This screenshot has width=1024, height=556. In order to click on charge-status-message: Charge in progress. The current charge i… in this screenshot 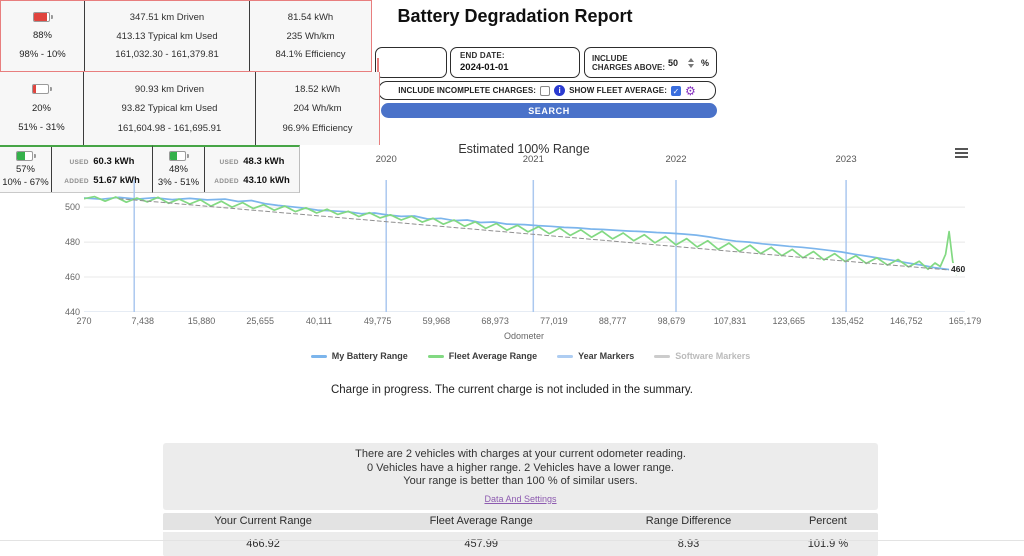, I will do `click(511, 390)`.